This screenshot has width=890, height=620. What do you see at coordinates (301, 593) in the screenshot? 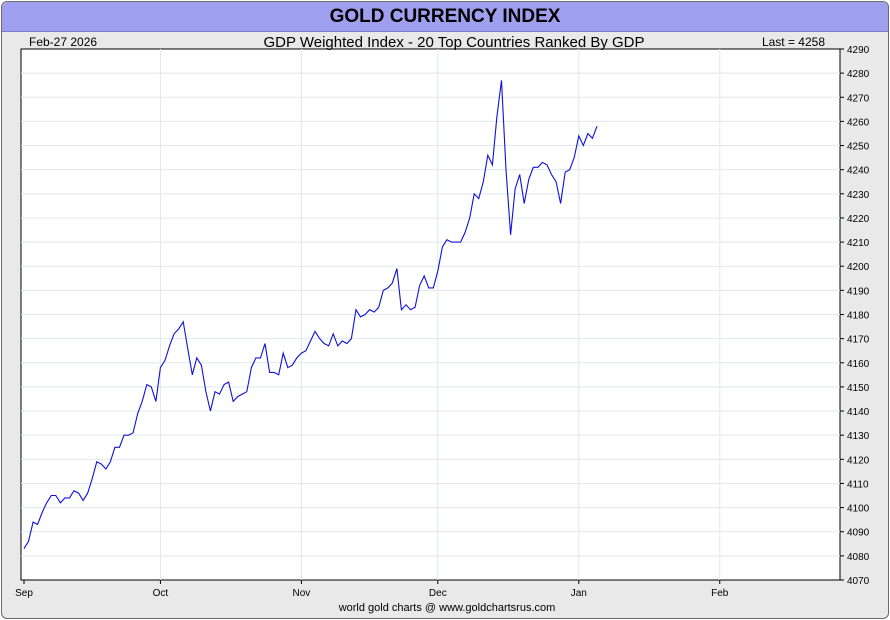
I see `x-tick-label: Nov` at bounding box center [301, 593].